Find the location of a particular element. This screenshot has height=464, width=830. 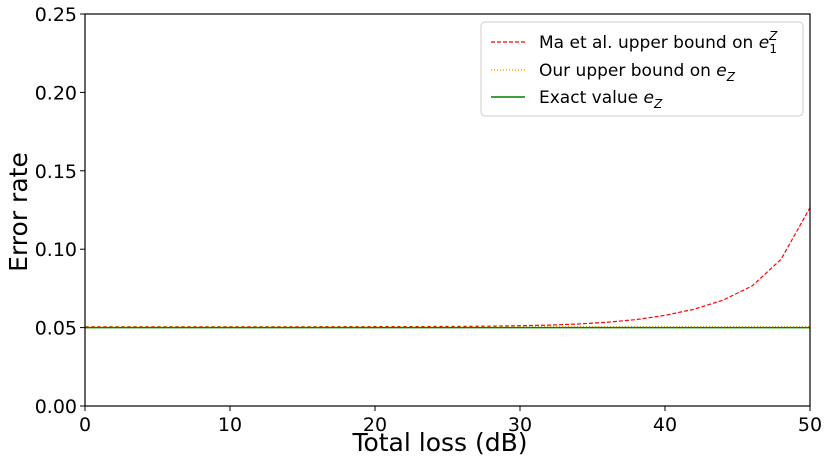

y-tick-label: 0.25 is located at coordinates (56, 15).